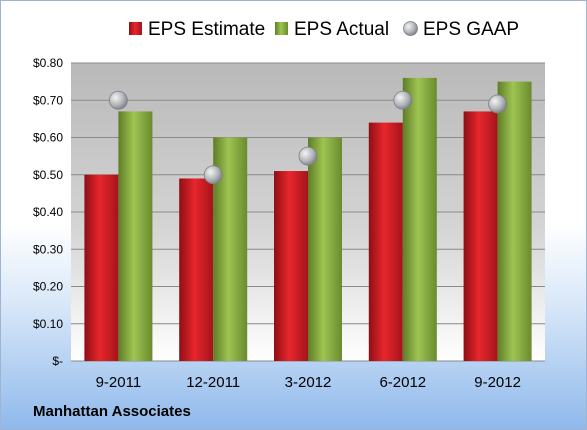 The width and height of the screenshot is (587, 430). What do you see at coordinates (402, 382) in the screenshot?
I see `x-tick-label: 6-2012` at bounding box center [402, 382].